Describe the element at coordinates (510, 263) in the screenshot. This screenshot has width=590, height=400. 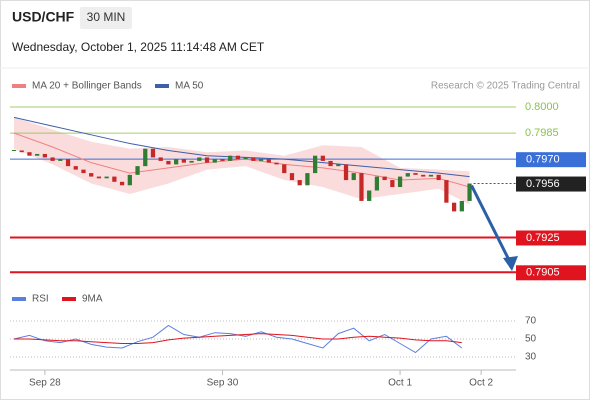
I see `forecast-arrowhead` at that location.